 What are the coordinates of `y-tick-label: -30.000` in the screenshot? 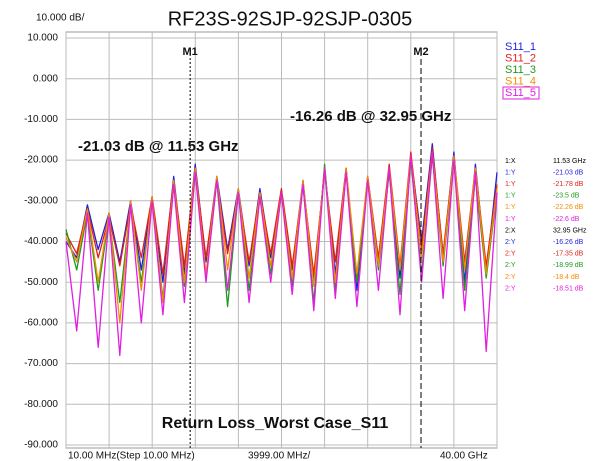 It's located at (41, 200).